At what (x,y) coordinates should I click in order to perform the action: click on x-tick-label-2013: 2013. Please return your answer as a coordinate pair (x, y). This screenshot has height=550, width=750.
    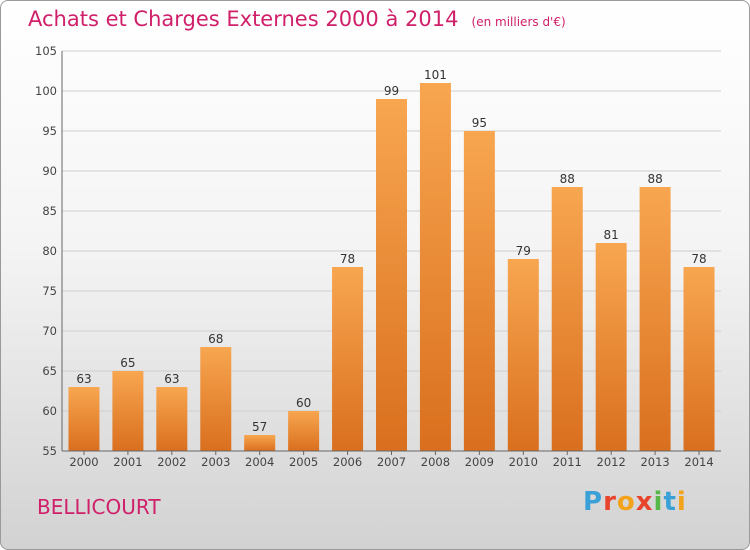
    Looking at the image, I should click on (654, 462).